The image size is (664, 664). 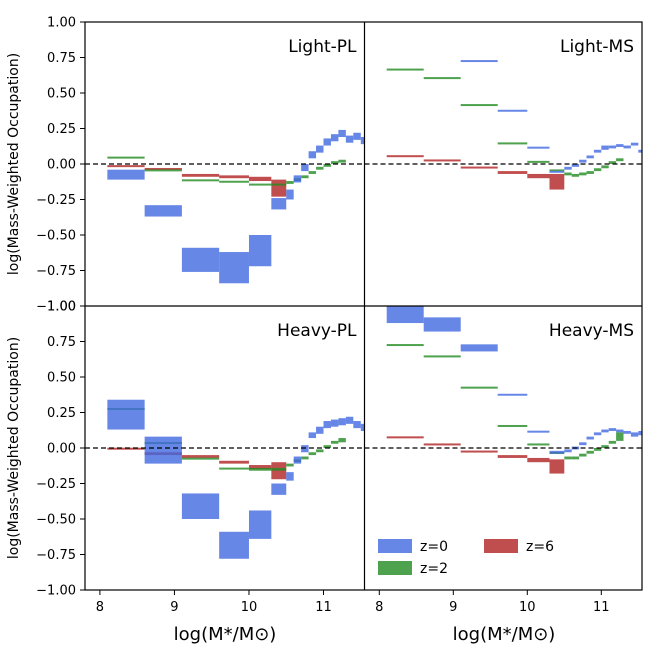 I want to click on y-tick-label: 0.00, so click(x=61, y=449).